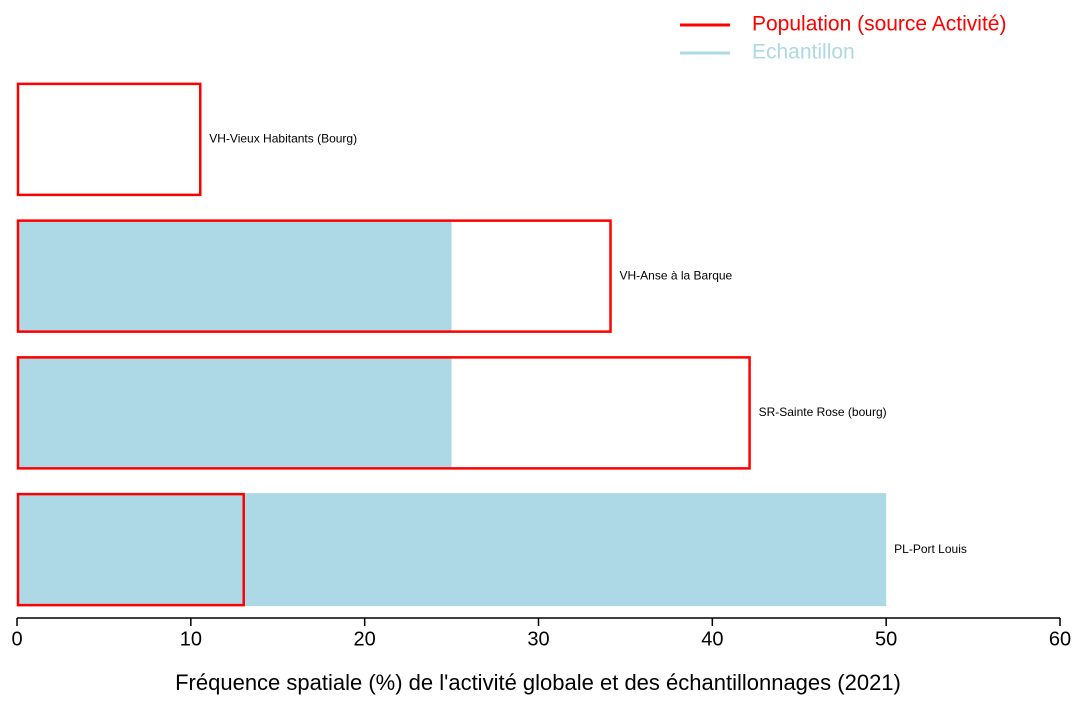 This screenshot has height=705, width=1083. Describe the element at coordinates (16, 639) in the screenshot. I see `x-tick-label: 0` at that location.